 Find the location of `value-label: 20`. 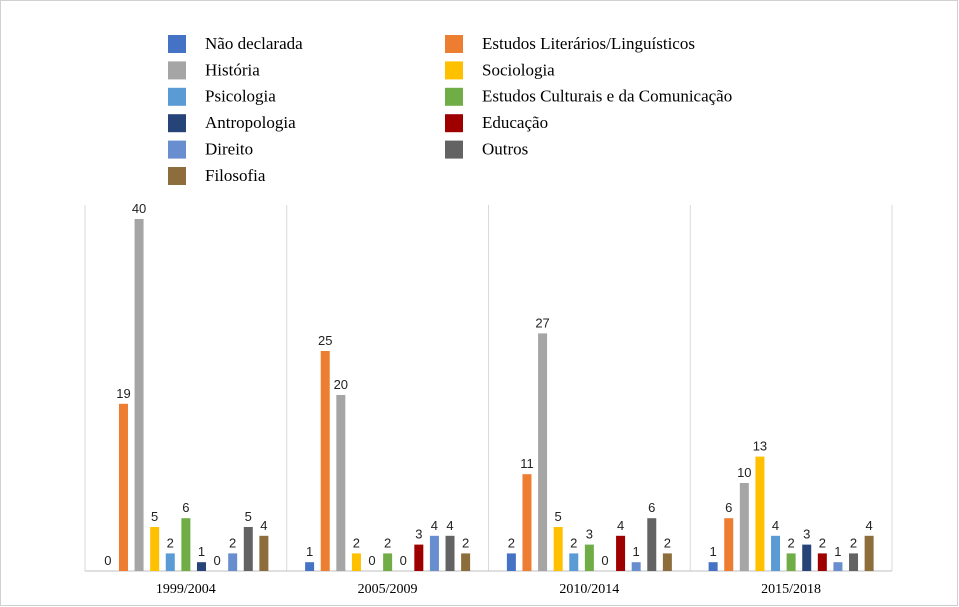

value-label: 20 is located at coordinates (341, 384).